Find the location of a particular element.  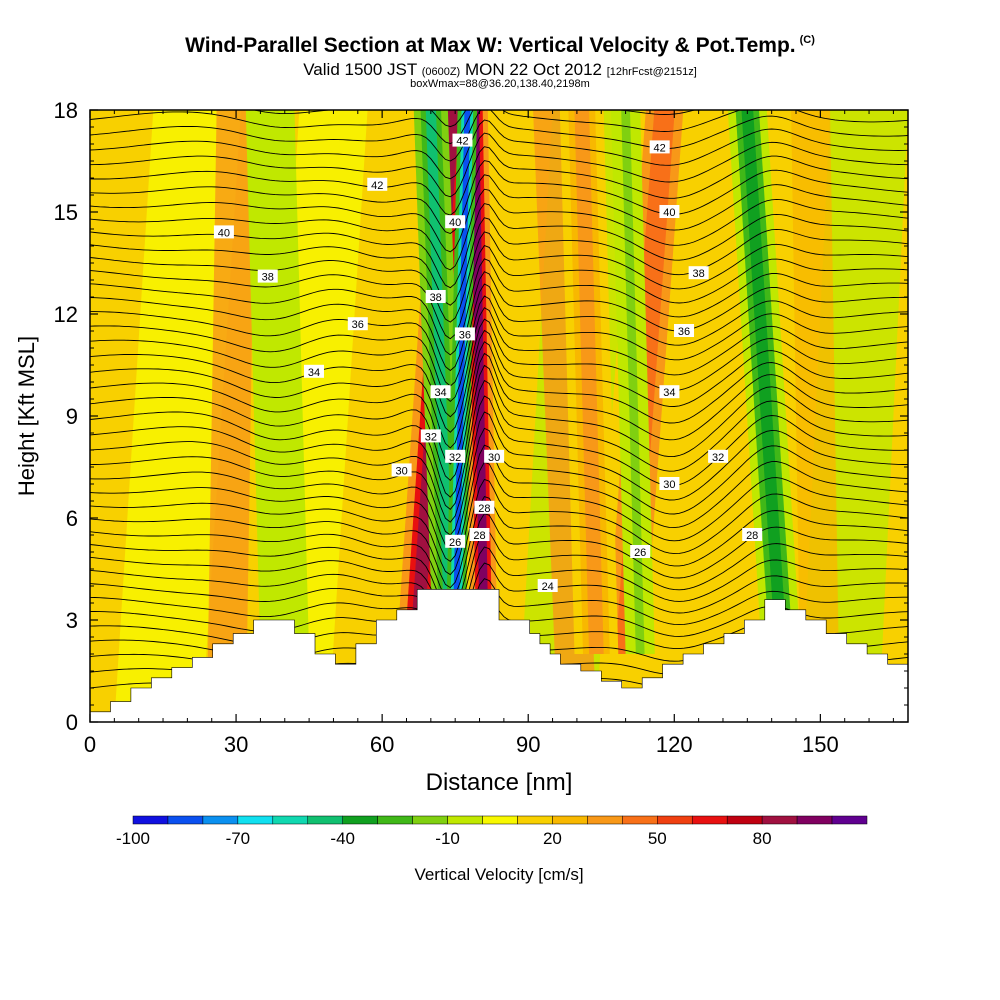

contour-label-group-1: 40 is located at coordinates (223, 232).